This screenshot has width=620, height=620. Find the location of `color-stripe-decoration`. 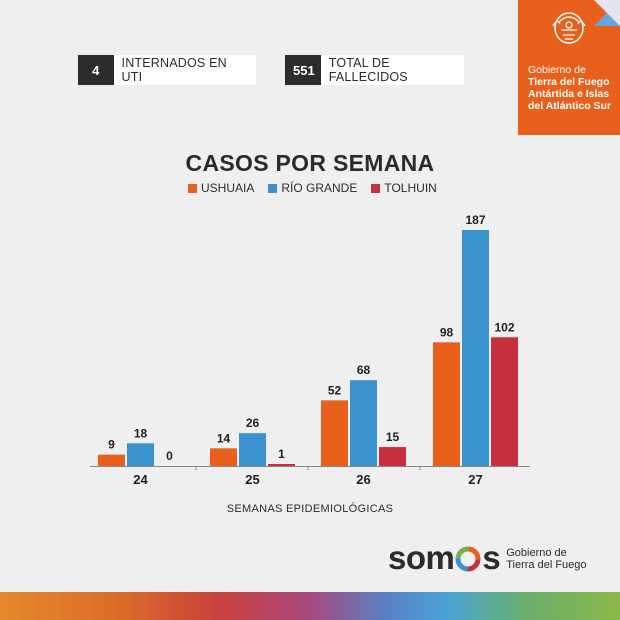

color-stripe-decoration is located at coordinates (310, 606).